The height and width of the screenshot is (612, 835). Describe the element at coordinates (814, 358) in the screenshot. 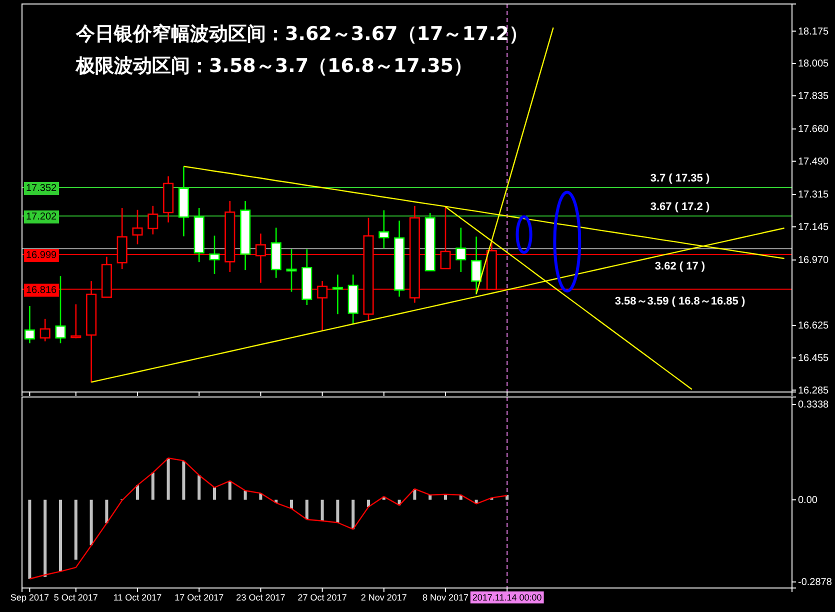

I see `y-tick-label: 16.455` at that location.